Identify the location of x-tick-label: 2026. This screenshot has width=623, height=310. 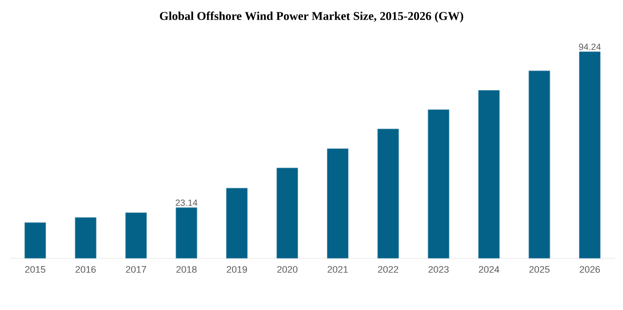
(590, 269).